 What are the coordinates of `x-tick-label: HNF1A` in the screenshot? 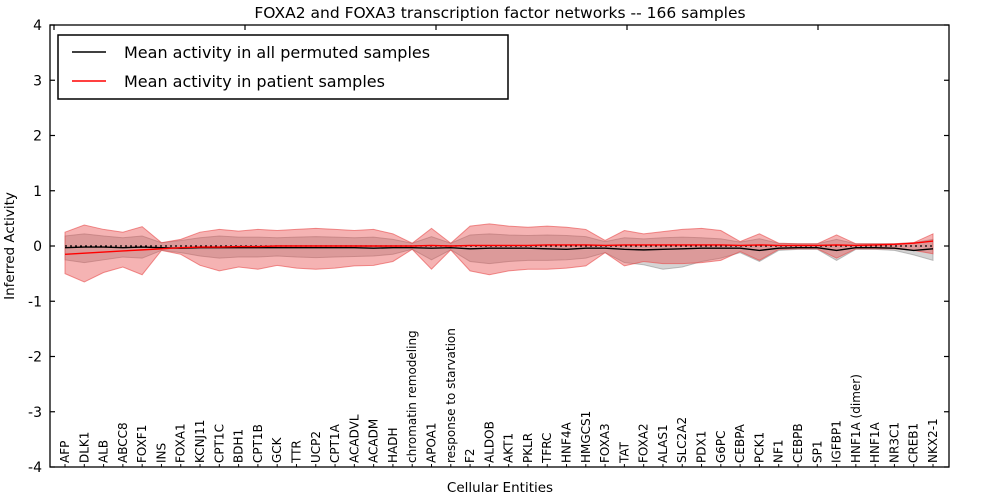 It's located at (875, 442).